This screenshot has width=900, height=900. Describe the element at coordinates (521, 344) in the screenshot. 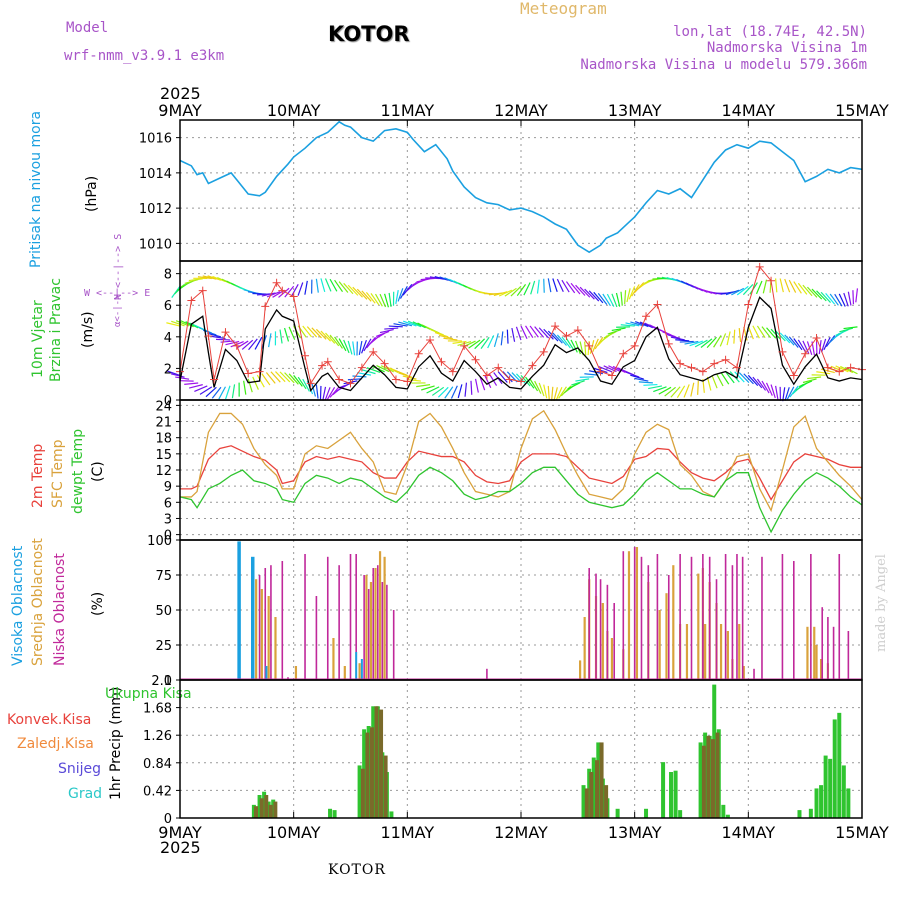

I see `wind-speed-line` at that location.